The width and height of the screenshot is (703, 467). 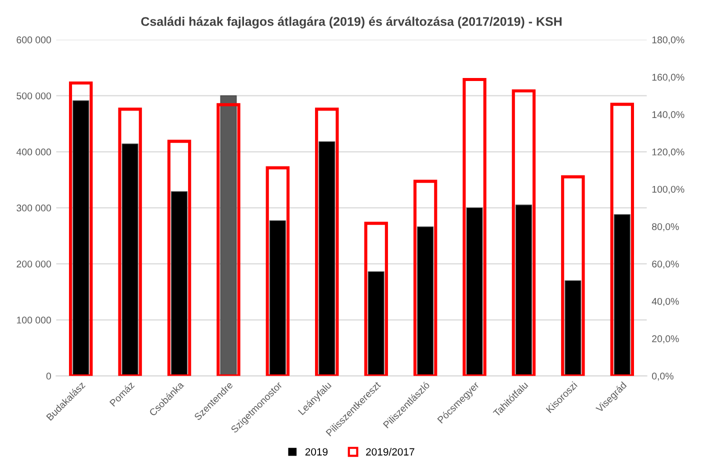 I want to click on y2-tick-label: 40,0%, so click(x=665, y=302).